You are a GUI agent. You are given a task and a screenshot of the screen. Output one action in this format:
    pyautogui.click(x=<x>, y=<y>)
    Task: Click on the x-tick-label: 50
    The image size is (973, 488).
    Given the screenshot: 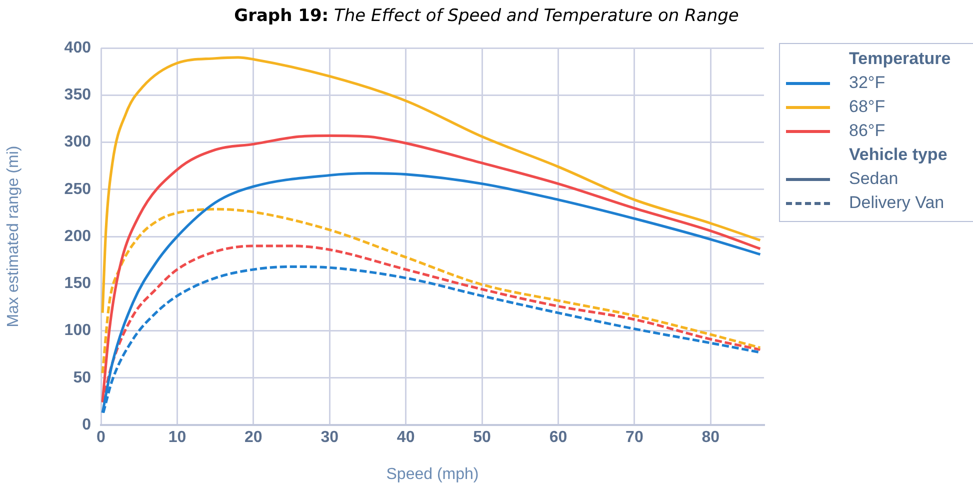 What is the action you would take?
    pyautogui.click(x=482, y=437)
    